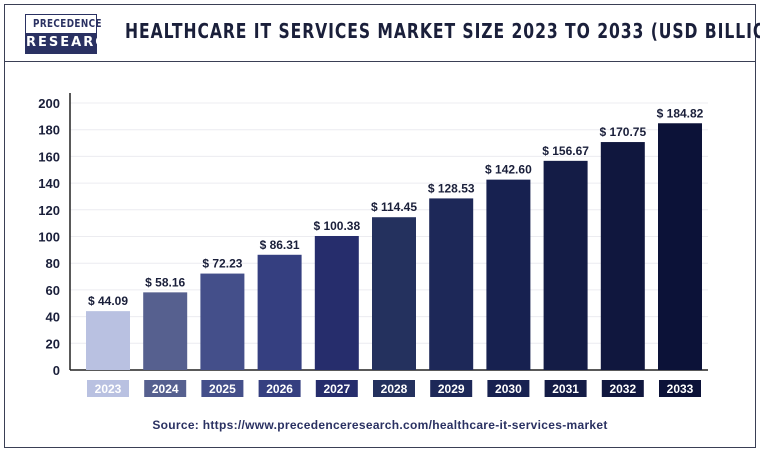 This screenshot has height=452, width=760. I want to click on data-label: $ 156.67, so click(565, 151).